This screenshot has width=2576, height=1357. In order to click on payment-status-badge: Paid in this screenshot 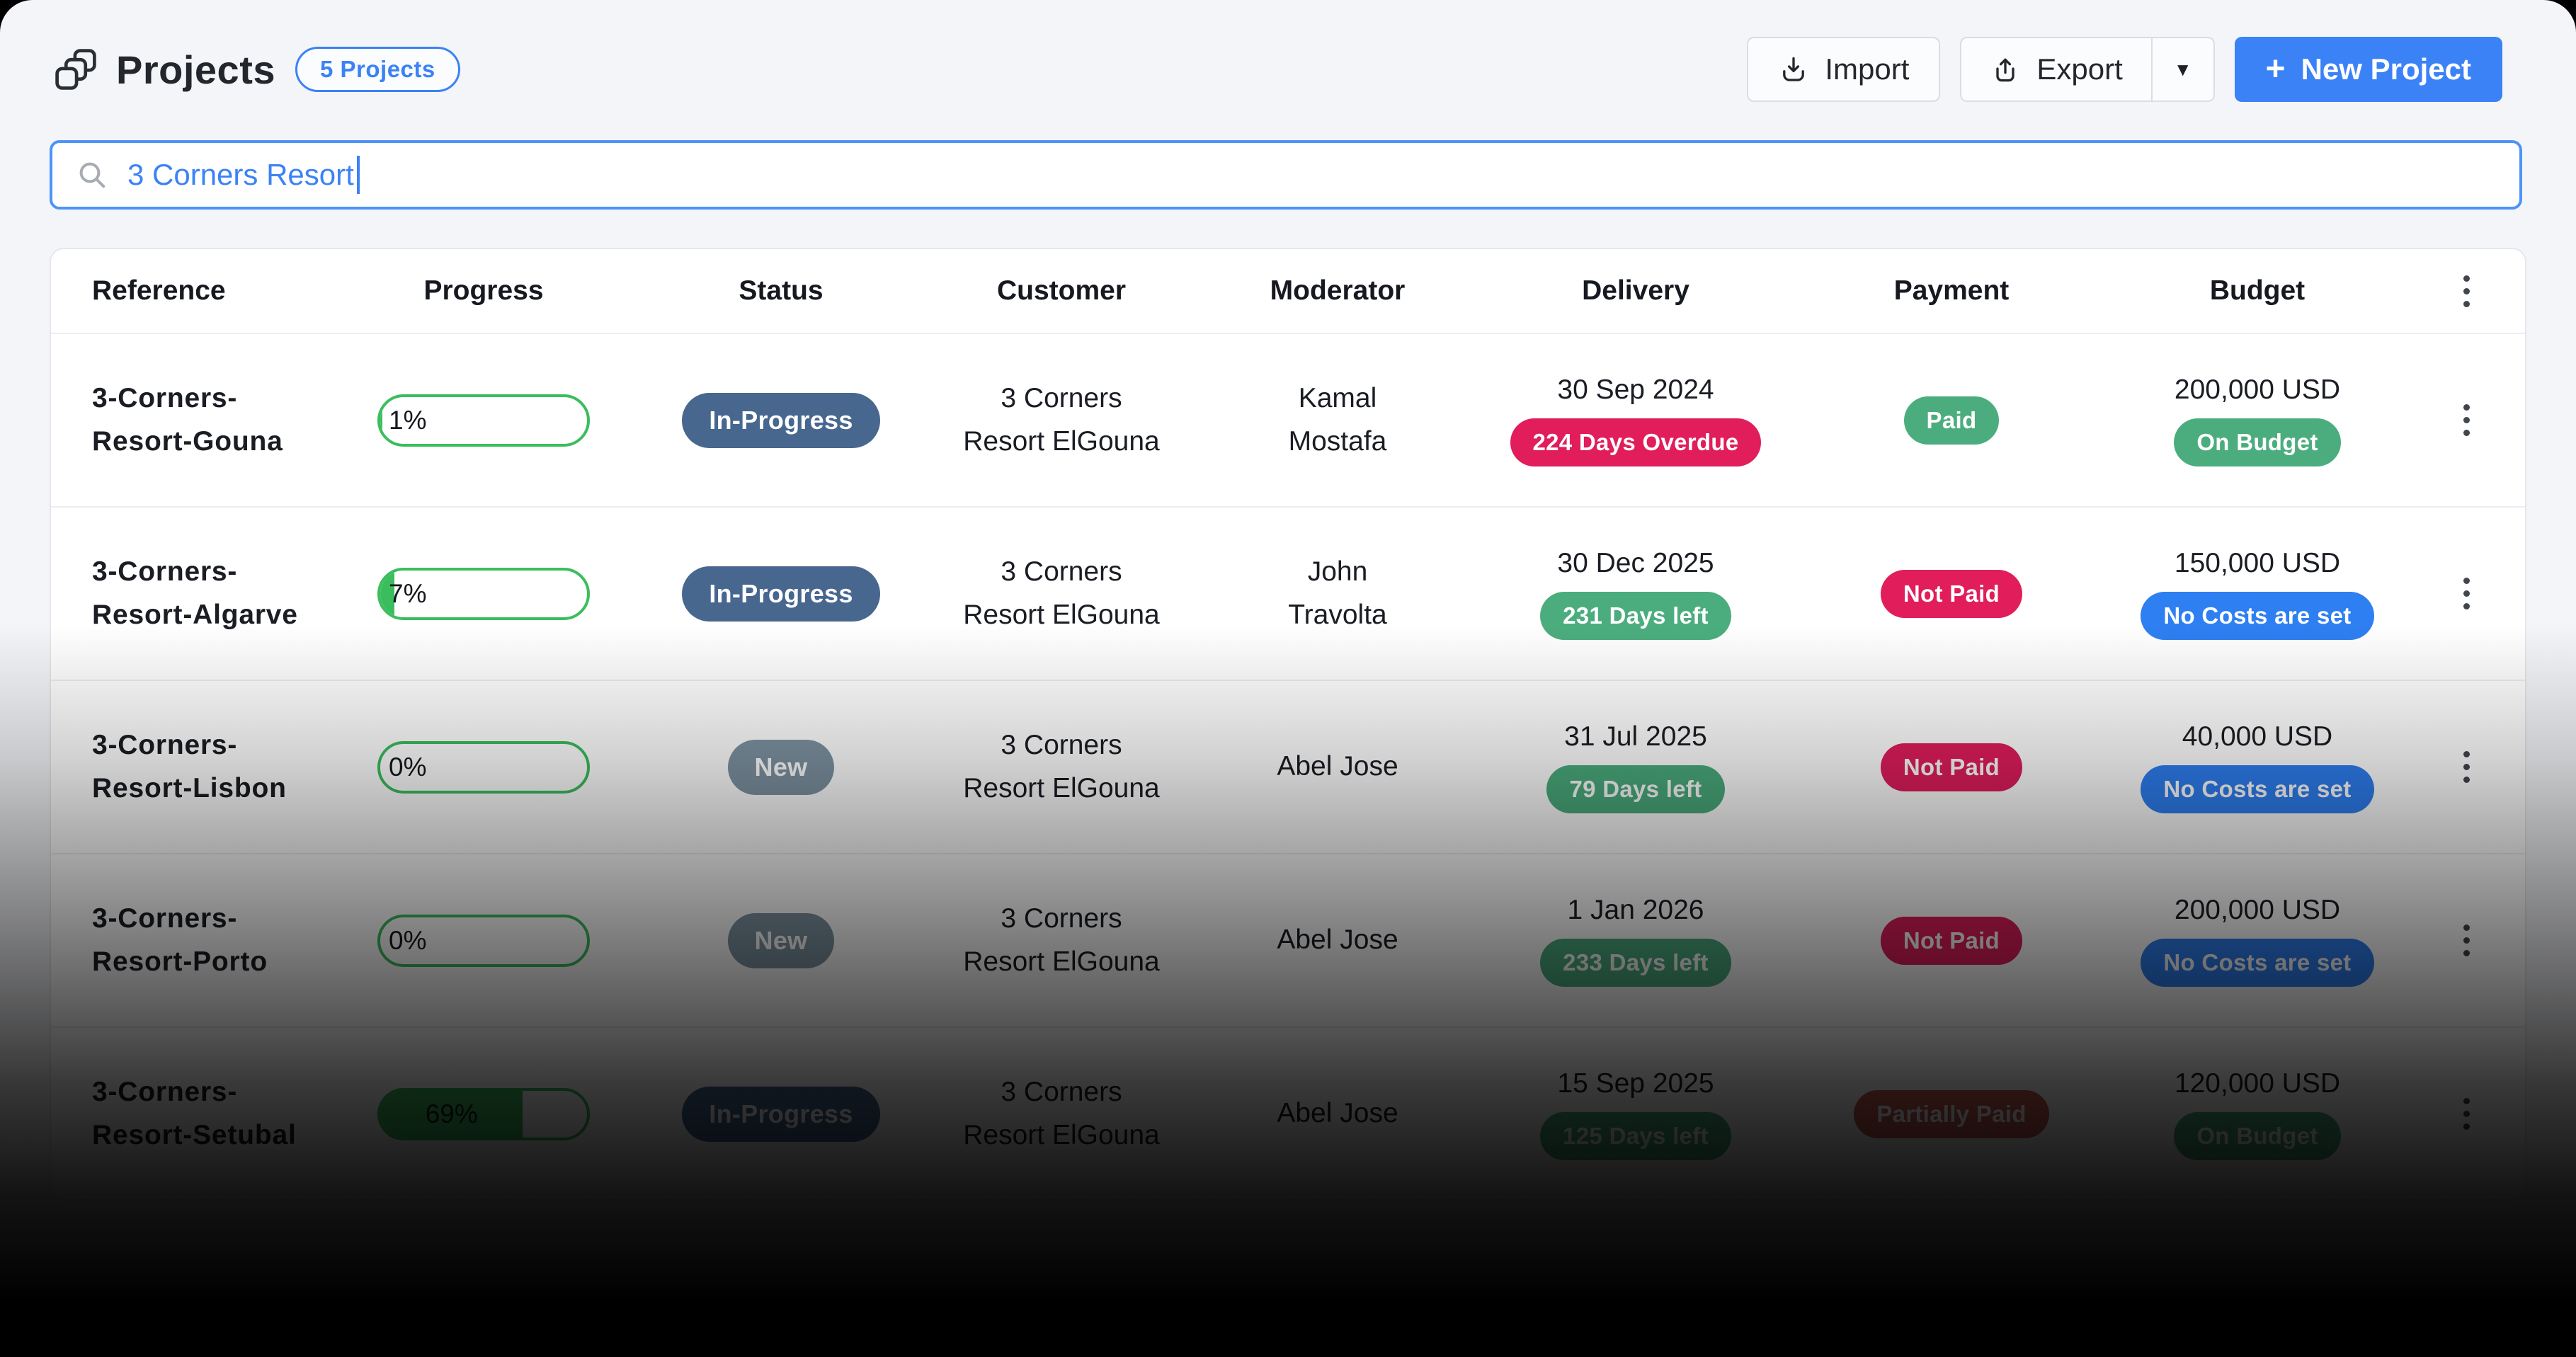, I will do `click(1951, 421)`.